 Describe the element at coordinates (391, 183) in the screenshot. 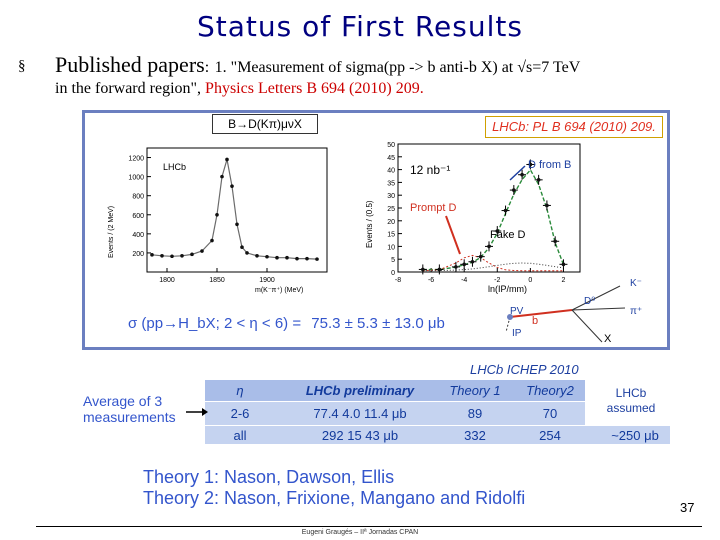

I see `right-ytick-label: 35` at that location.